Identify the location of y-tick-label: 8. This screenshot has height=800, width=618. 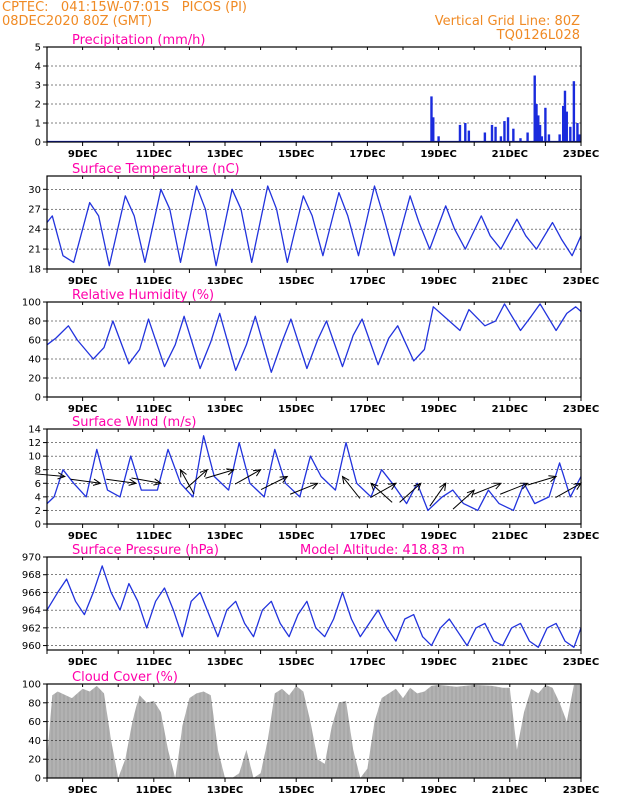
(38, 470).